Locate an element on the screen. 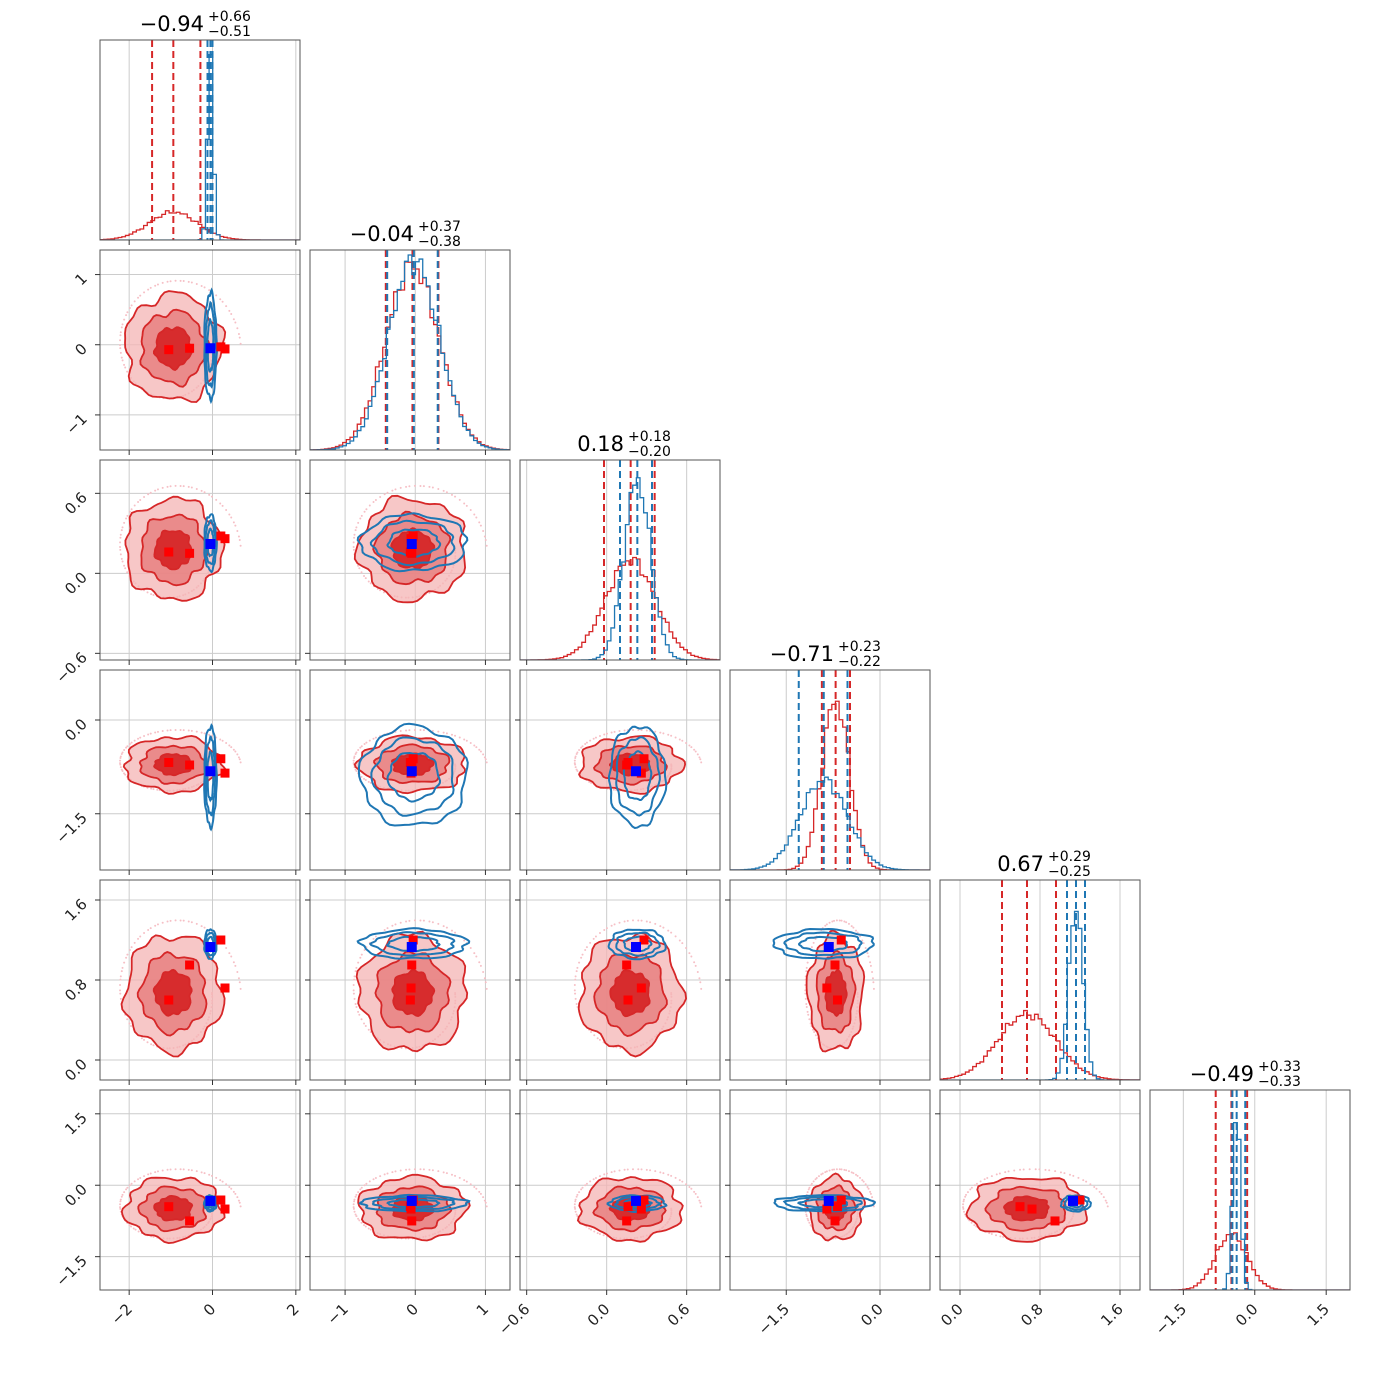 This screenshot has width=1390, height=1390. blue-contour is located at coordinates (413, 1203).